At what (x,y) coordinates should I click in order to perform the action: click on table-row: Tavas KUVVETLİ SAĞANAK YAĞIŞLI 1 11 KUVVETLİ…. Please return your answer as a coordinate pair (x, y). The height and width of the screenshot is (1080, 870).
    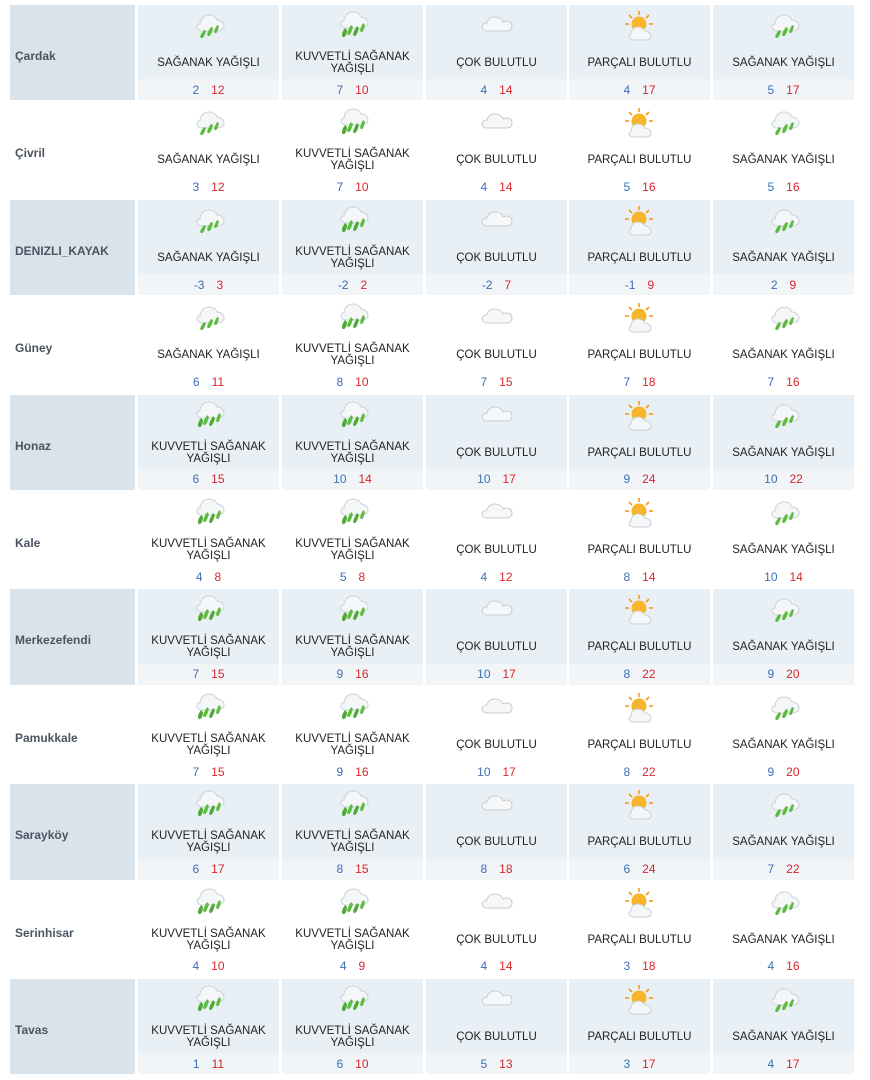
    Looking at the image, I should click on (433, 1026).